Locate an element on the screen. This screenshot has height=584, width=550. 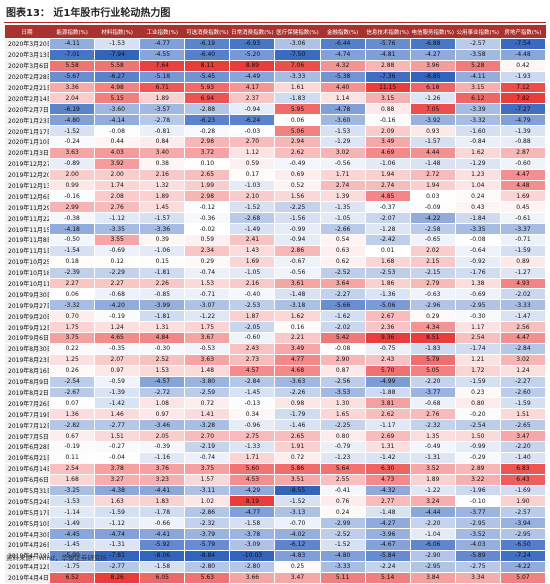
heat-cell: -0.27 is located at coordinates (117, 446).